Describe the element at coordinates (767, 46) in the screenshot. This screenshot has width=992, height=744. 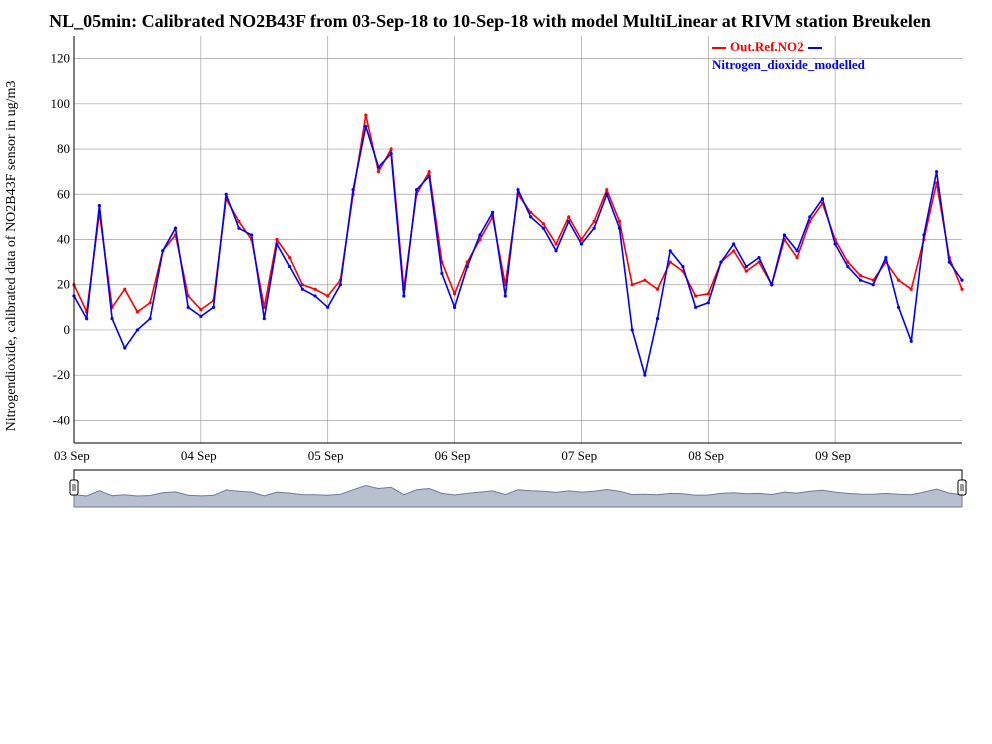
I see `legend-item-ref-no2: Out.Ref.NO2` at that location.